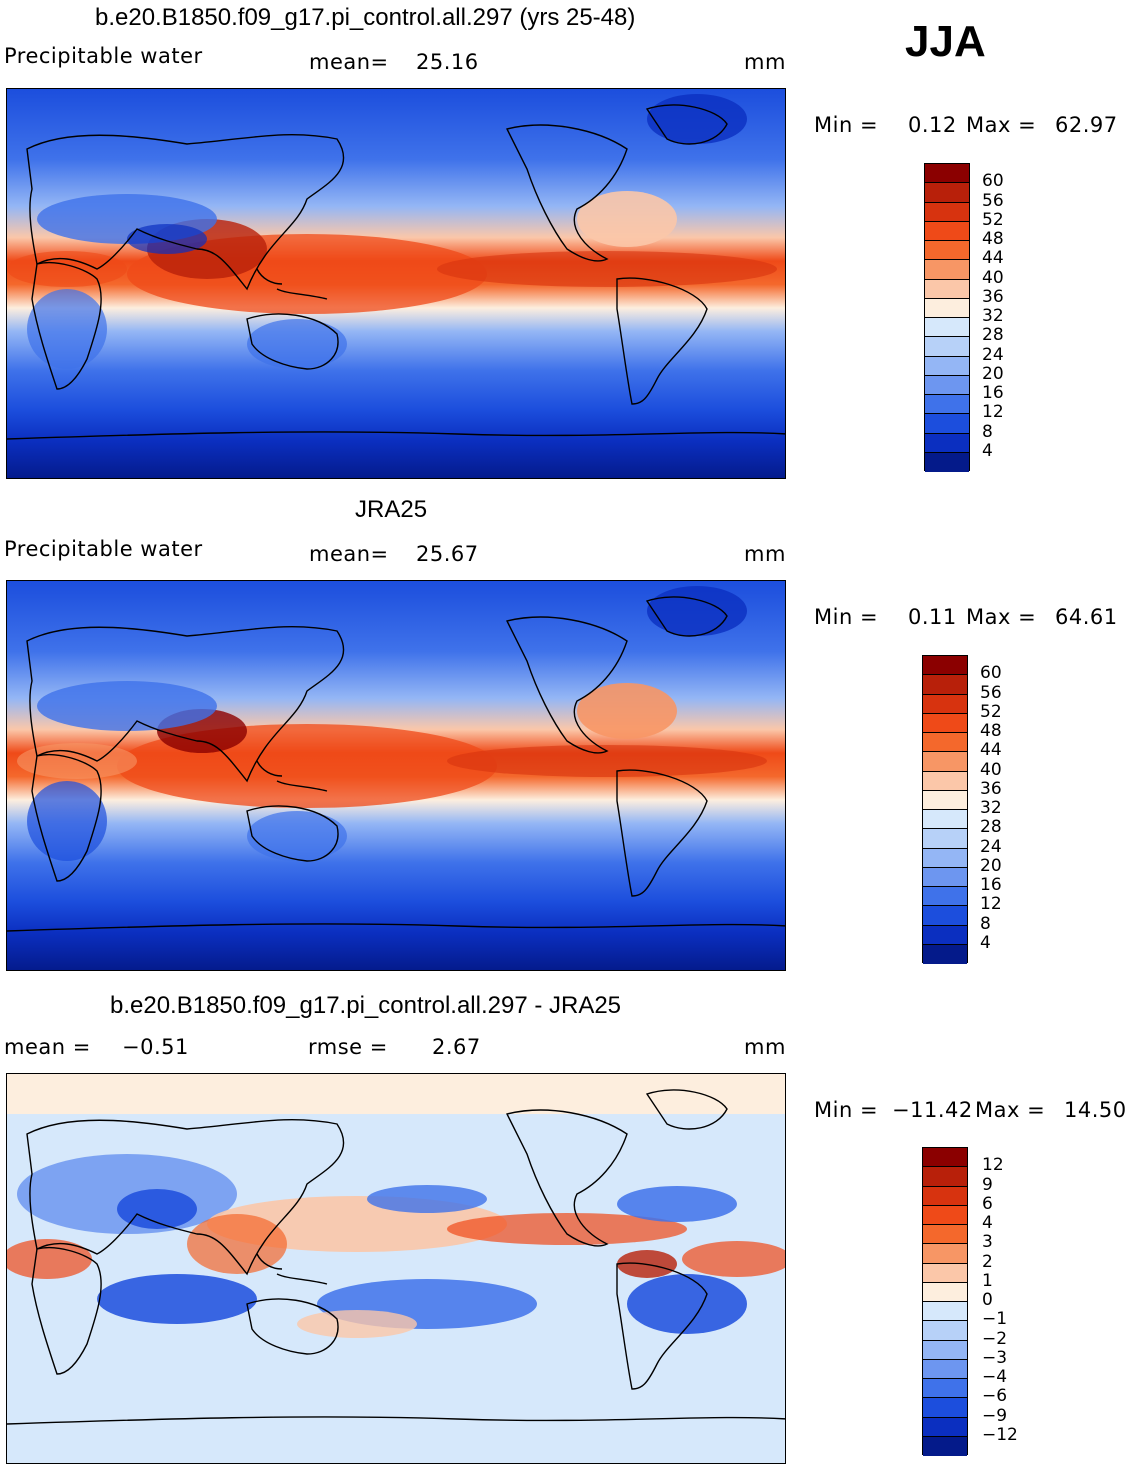  I want to click on colorbar-tick-label: 16, so click(991, 885).